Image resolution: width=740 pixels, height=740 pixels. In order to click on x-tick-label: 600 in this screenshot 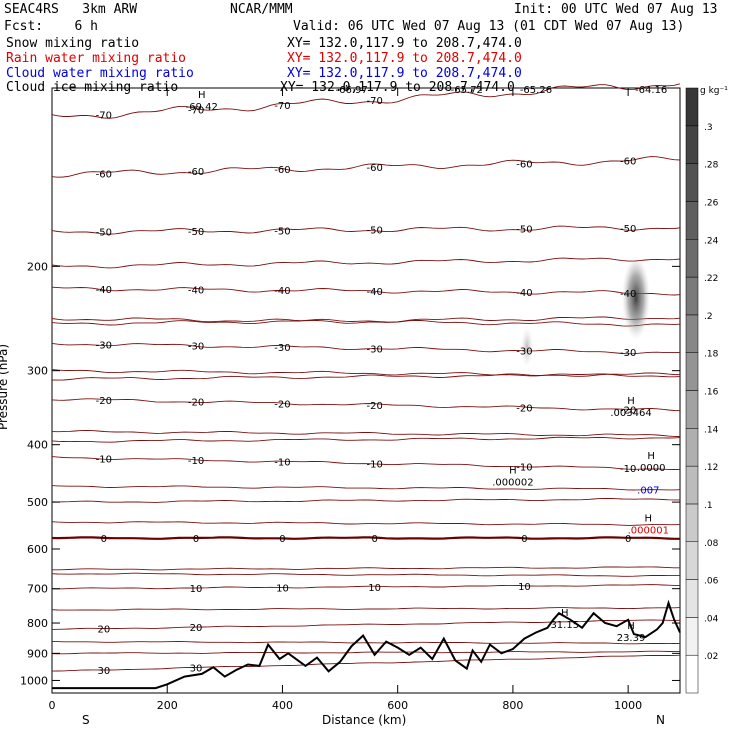, I will do `click(397, 705)`.